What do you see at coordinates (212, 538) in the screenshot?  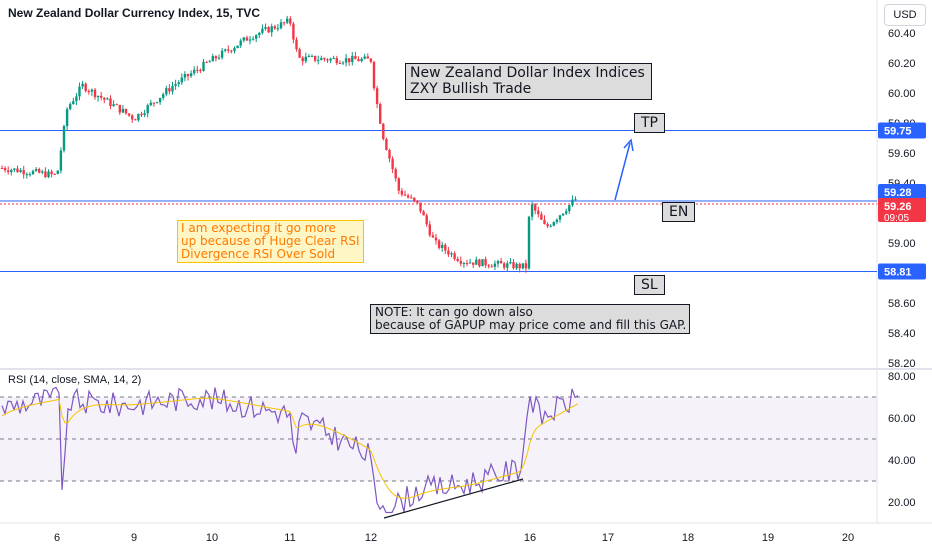 I see `time-tick-label: 10` at bounding box center [212, 538].